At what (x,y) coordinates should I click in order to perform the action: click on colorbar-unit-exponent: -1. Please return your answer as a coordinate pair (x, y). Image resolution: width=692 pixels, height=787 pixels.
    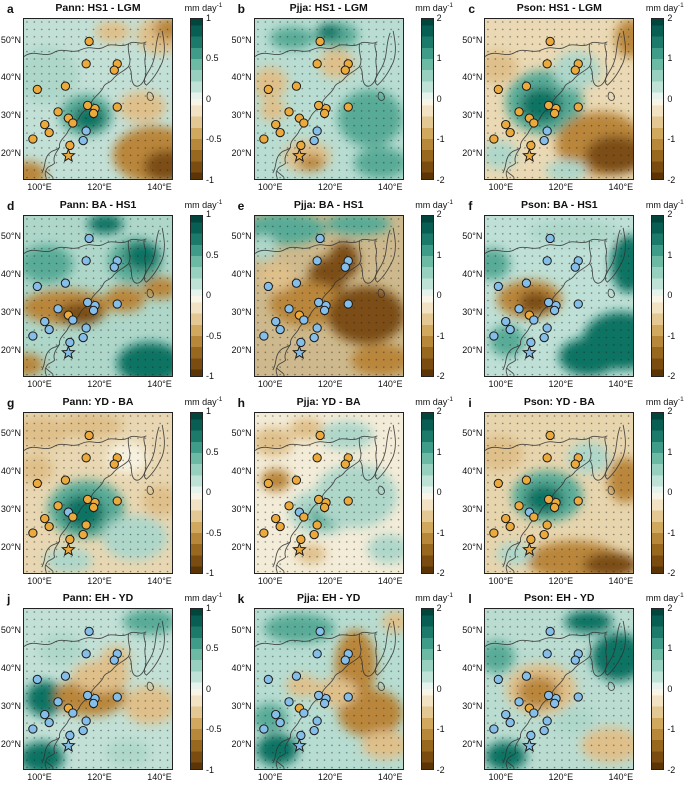
    Looking at the image, I should click on (450, 5).